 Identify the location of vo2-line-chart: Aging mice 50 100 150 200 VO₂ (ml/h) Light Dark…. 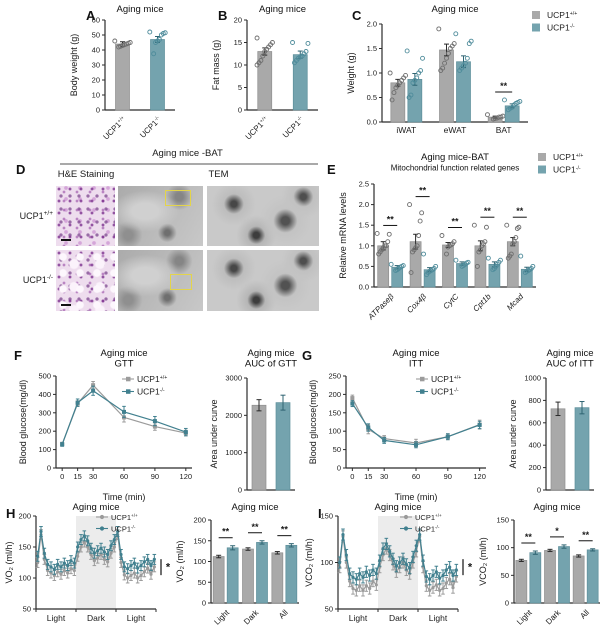
(86, 565).